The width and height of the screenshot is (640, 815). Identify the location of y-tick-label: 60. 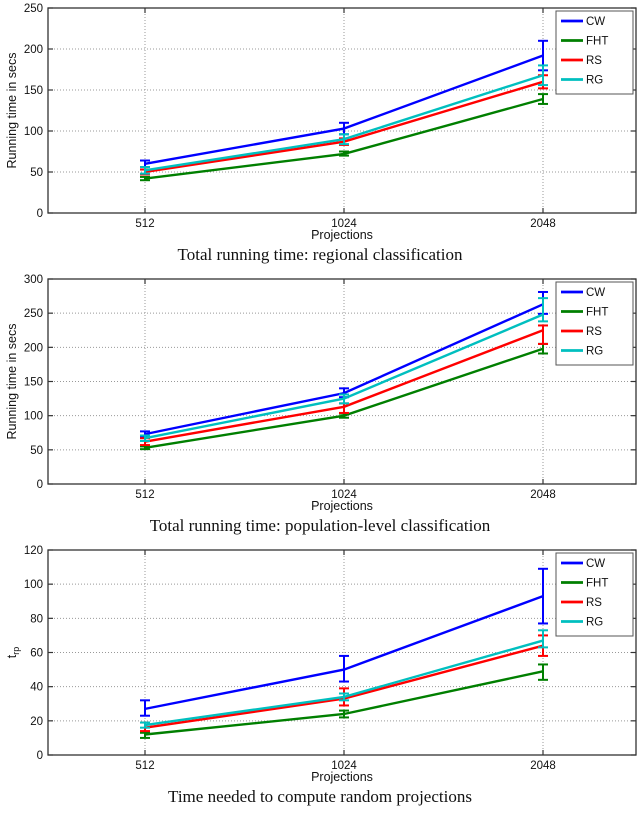
(36, 654).